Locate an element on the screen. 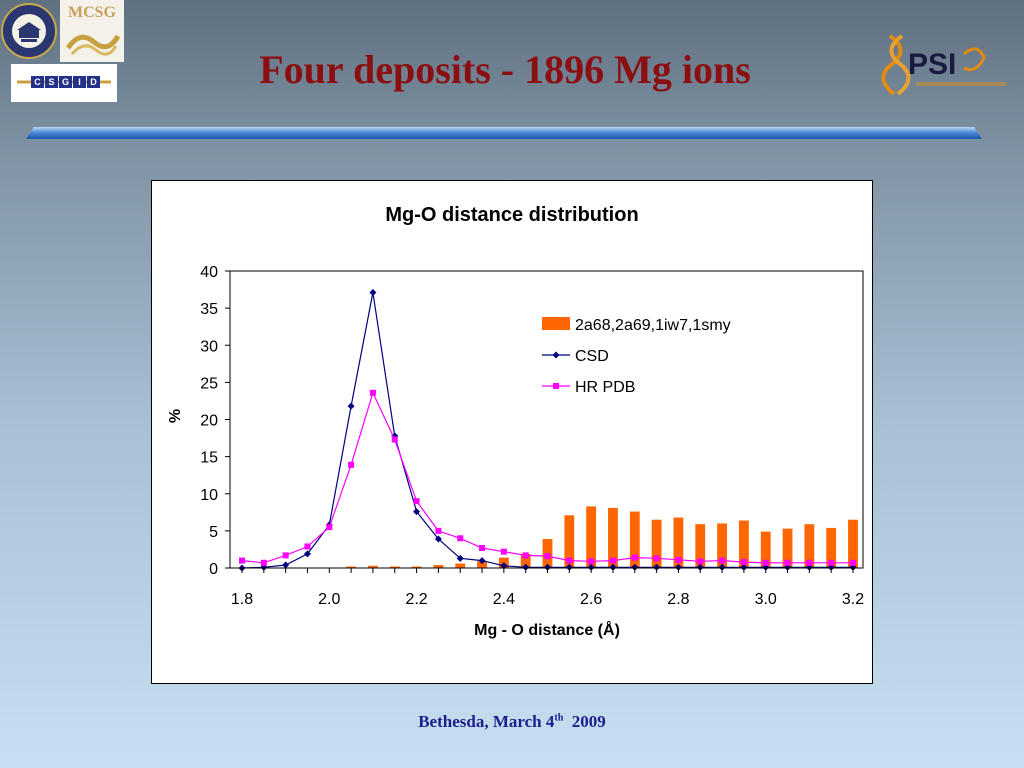  x-tick-label: 2.8 is located at coordinates (678, 599).